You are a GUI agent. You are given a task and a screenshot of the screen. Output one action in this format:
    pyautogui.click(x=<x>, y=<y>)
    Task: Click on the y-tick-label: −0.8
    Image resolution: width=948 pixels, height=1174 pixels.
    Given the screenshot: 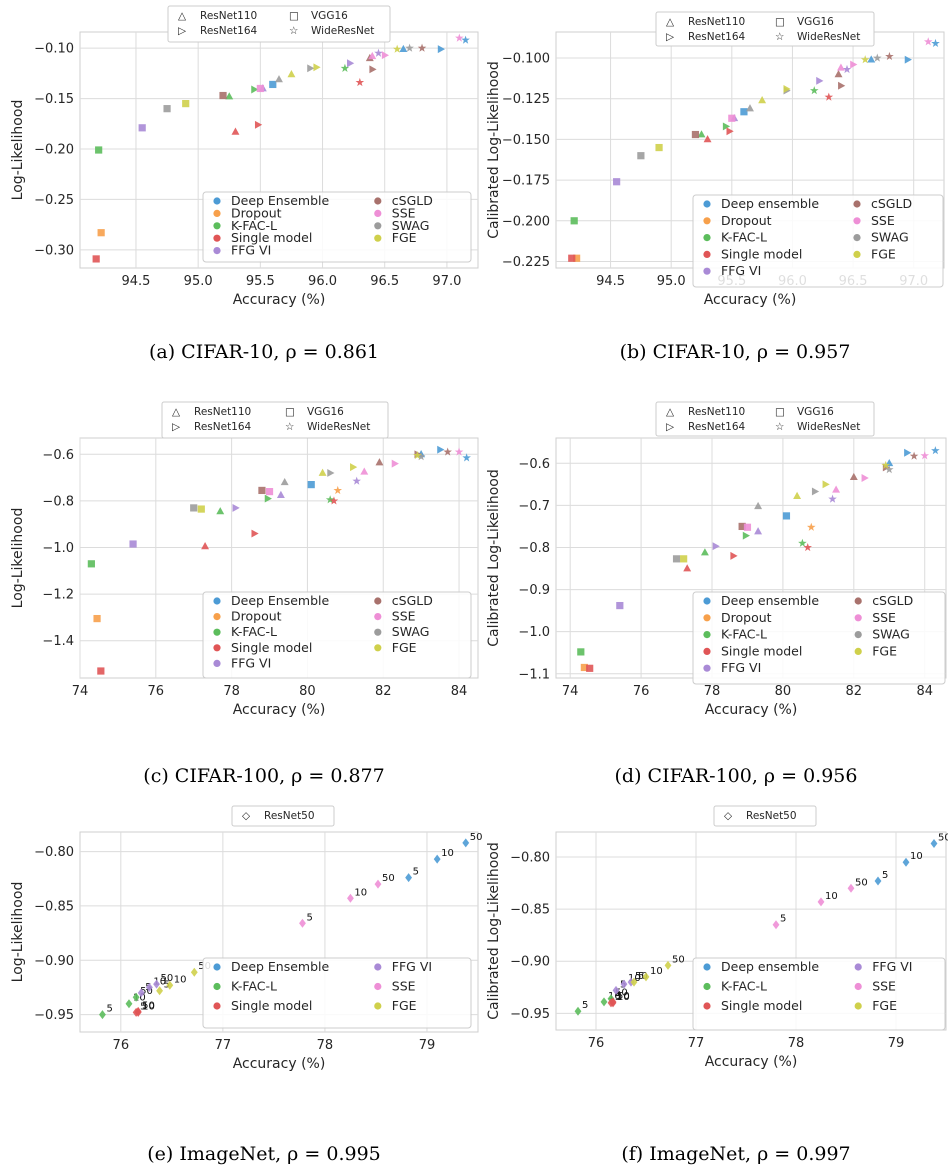 What is the action you would take?
    pyautogui.click(x=58, y=501)
    